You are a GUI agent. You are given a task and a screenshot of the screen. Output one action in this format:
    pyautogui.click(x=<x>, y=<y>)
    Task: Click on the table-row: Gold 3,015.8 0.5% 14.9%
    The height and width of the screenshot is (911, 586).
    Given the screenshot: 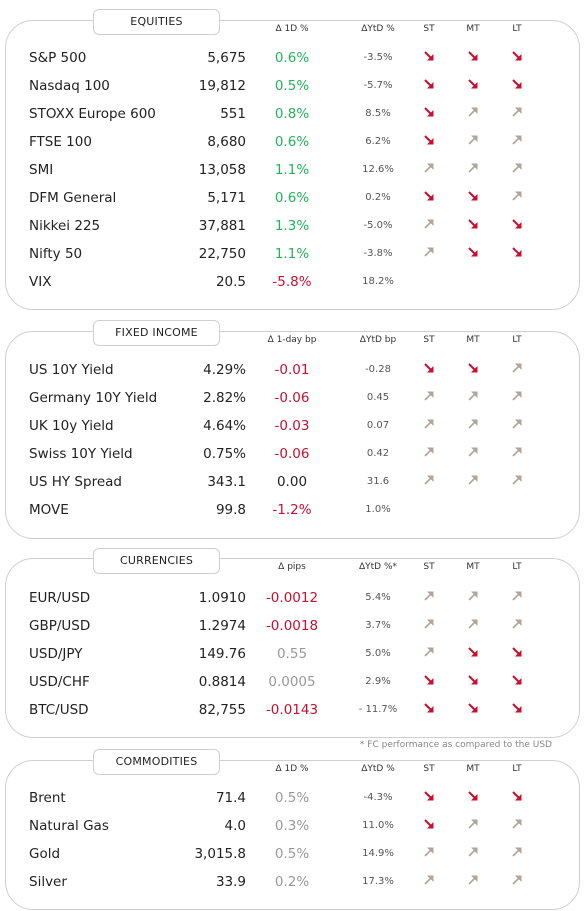 What is the action you would take?
    pyautogui.click(x=292, y=853)
    